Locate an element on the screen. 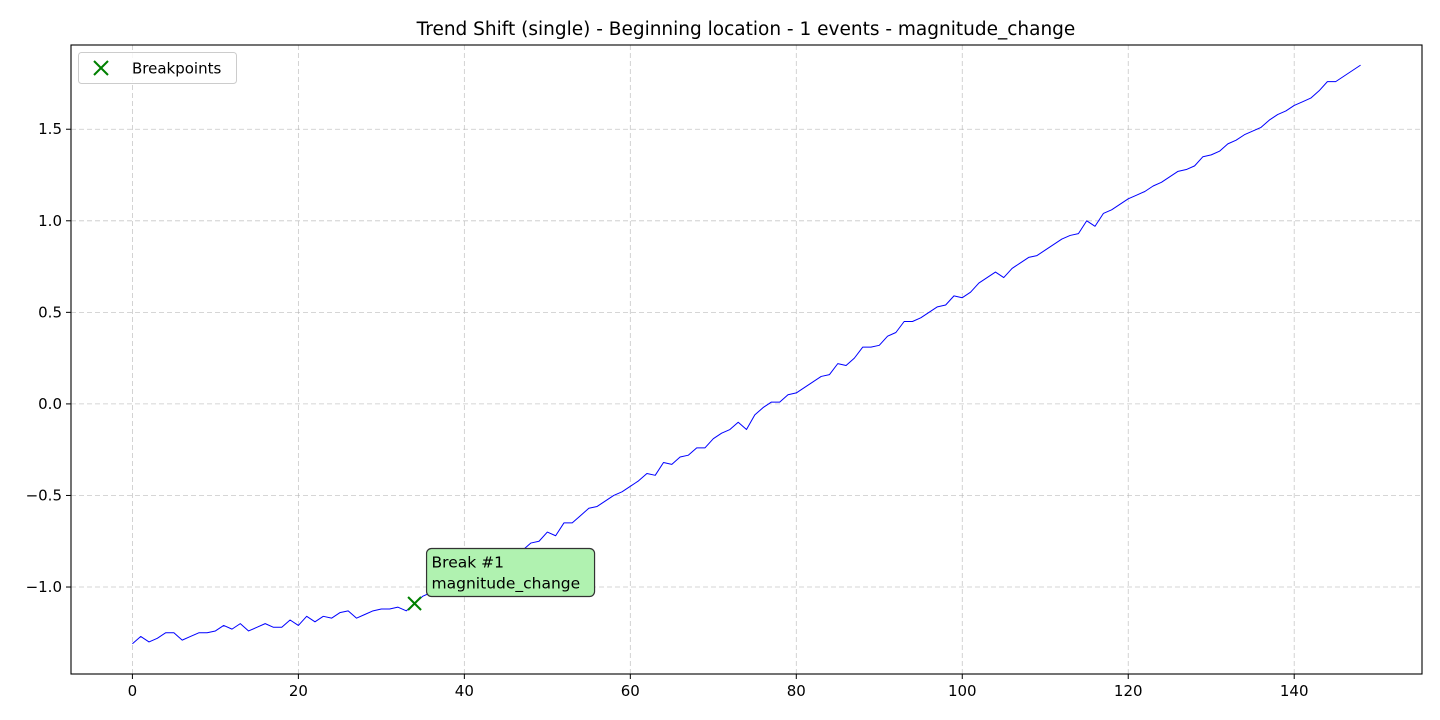 Image resolution: width=1440 pixels, height=720 pixels. y-tick-label: 0.0 is located at coordinates (50, 404).